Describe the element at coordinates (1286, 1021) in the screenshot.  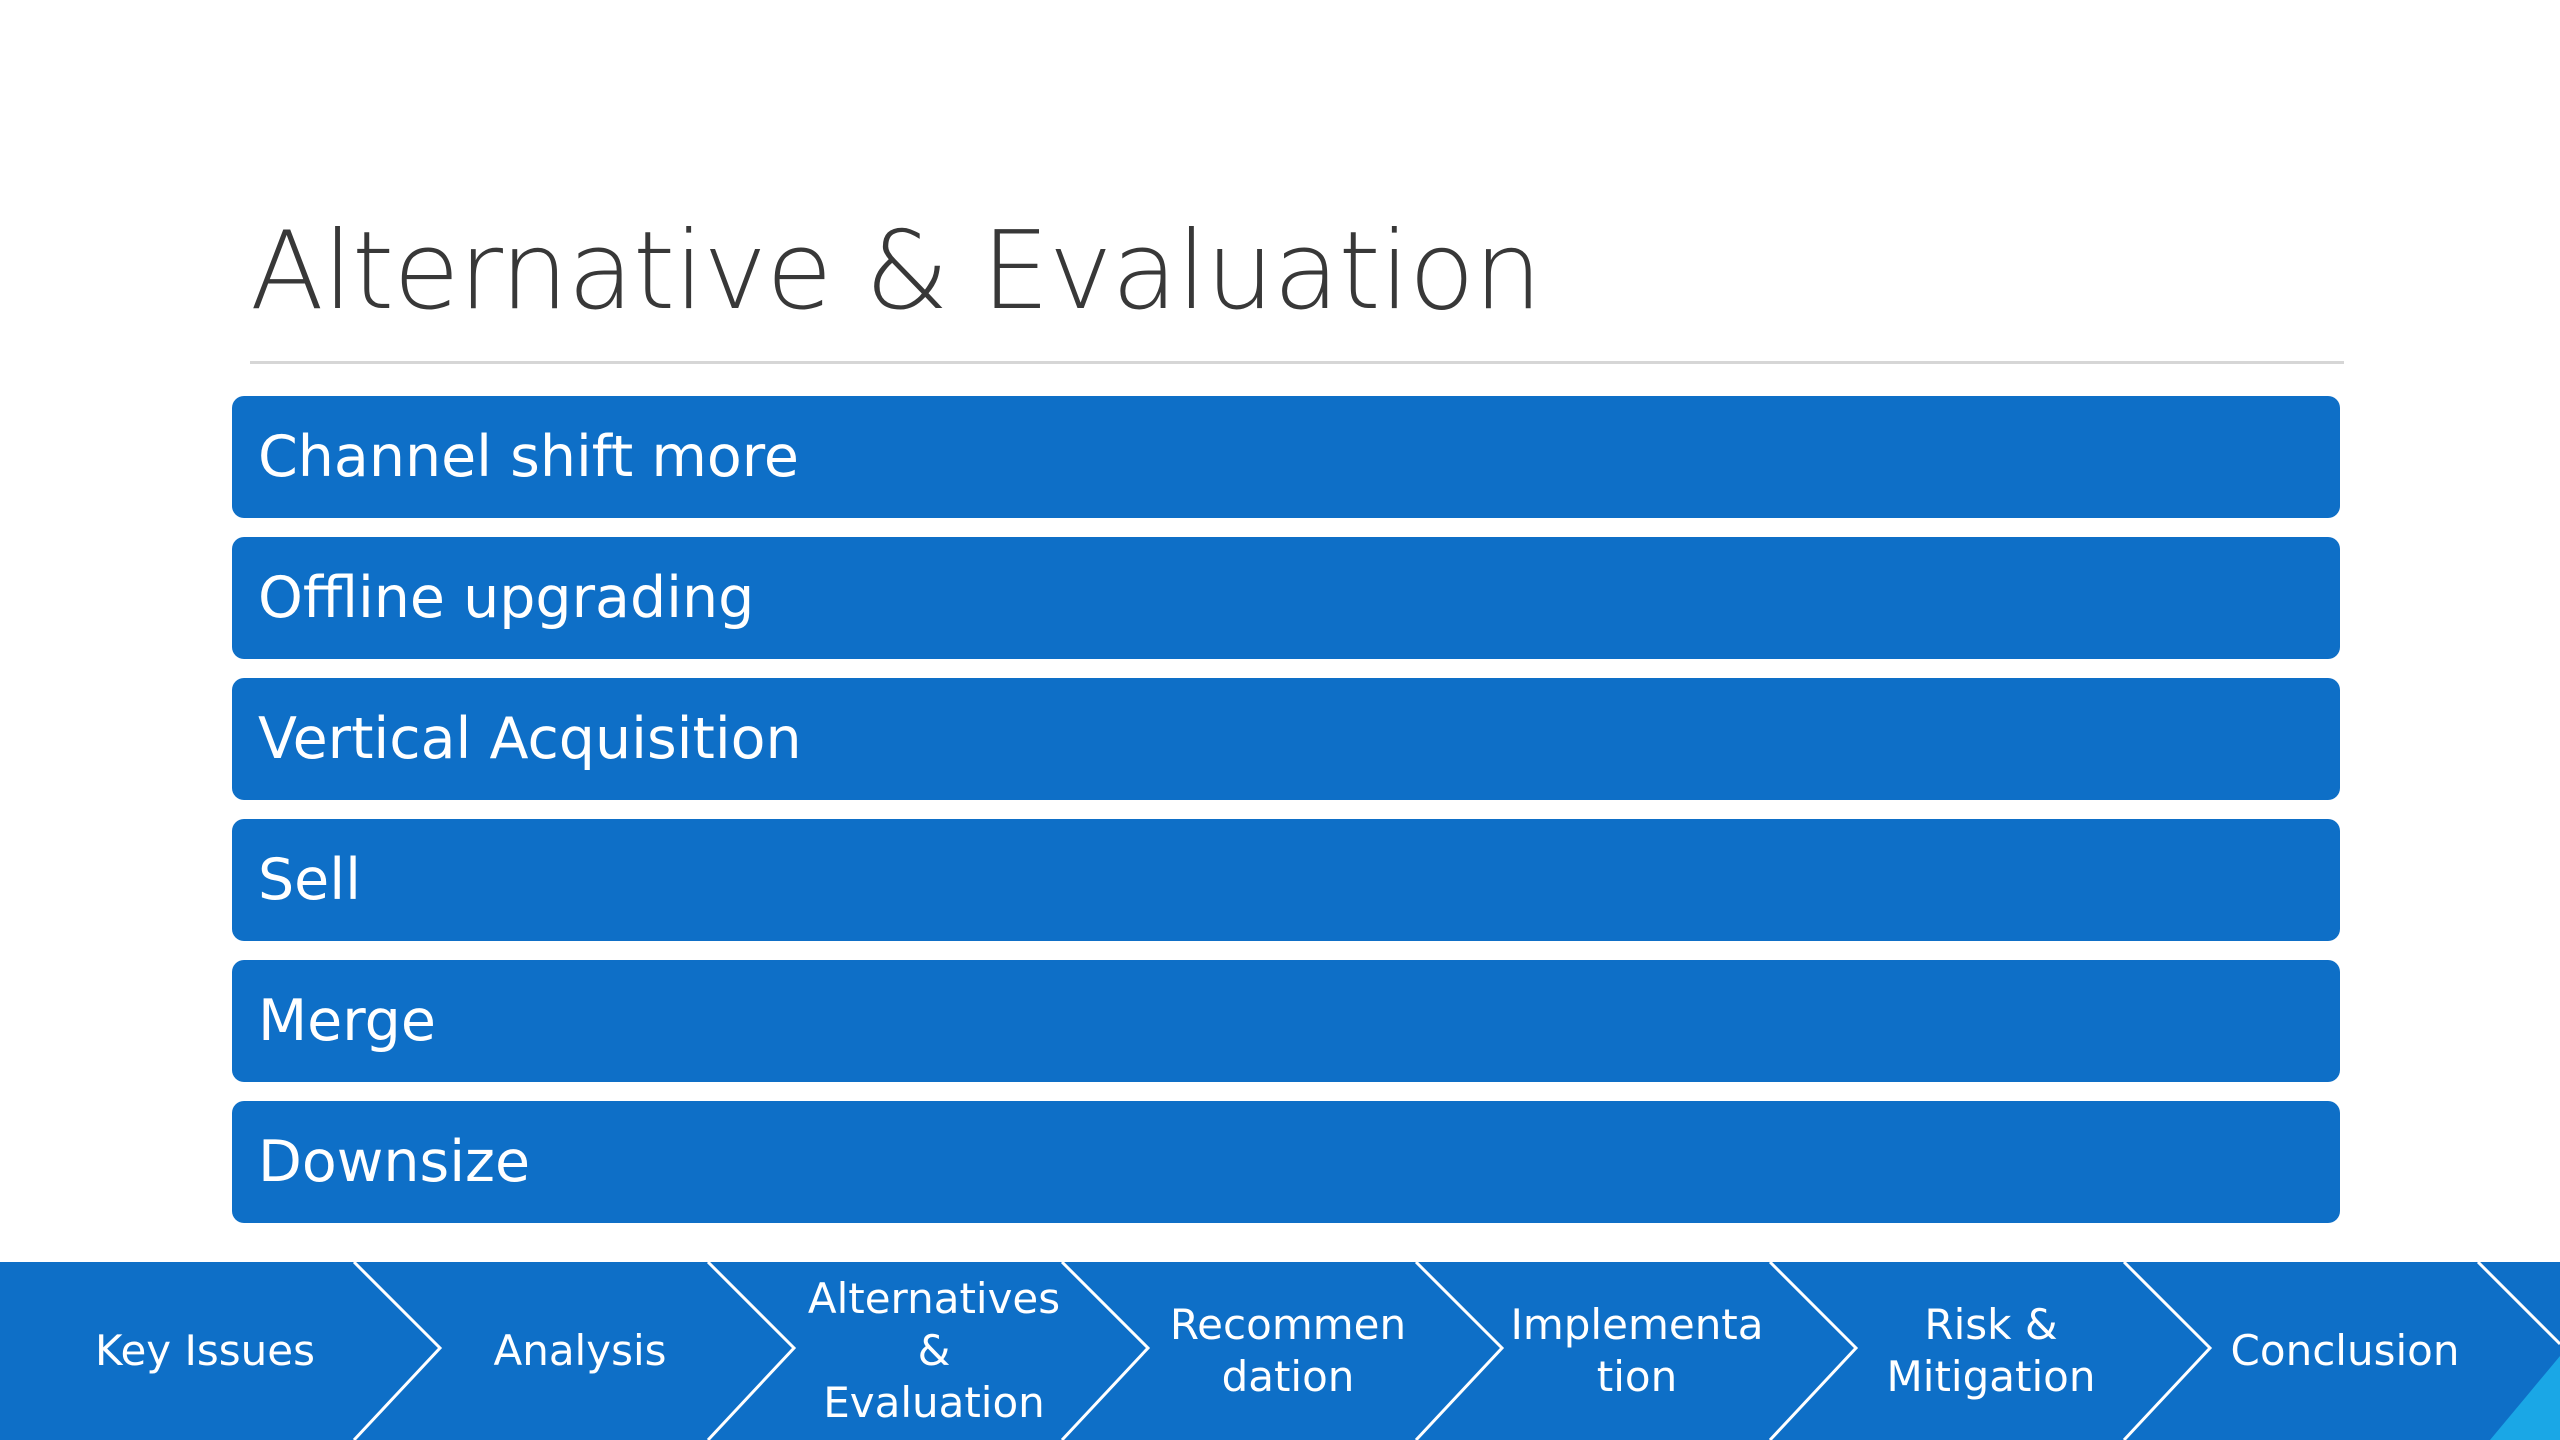
I see `alternative-item-merge: Merge` at that location.